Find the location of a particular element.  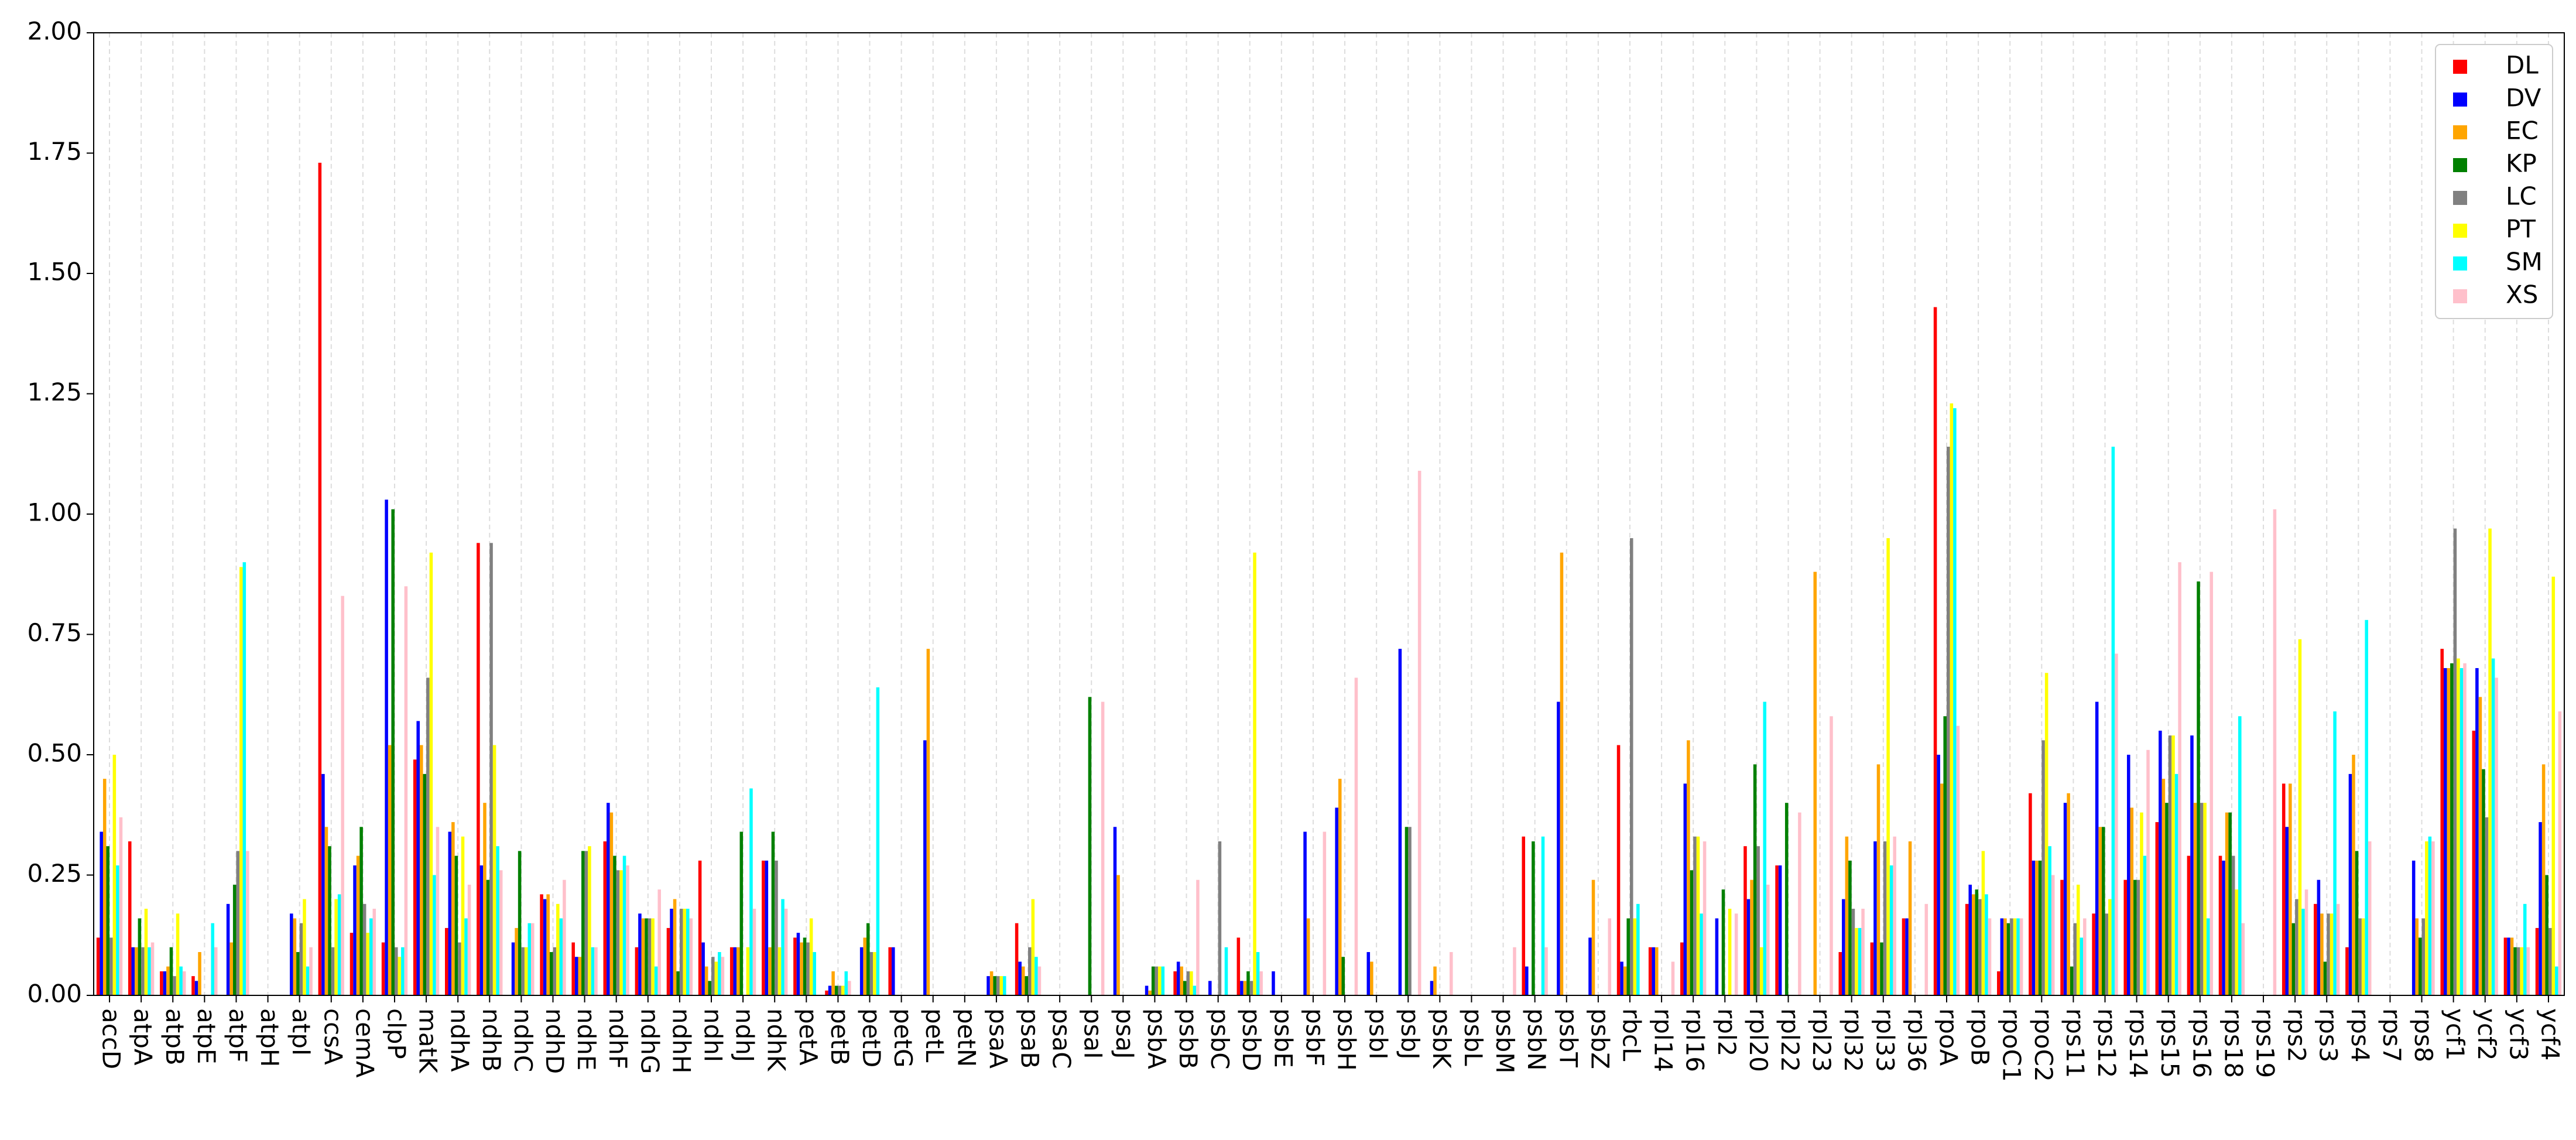

x-tick-label: rpoC1 is located at coordinates (2012, 1045).